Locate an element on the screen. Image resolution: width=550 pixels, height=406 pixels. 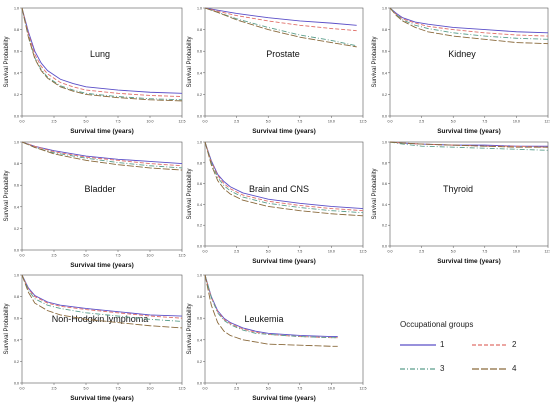
panel-title: Prostate is located at coordinates (283, 54).